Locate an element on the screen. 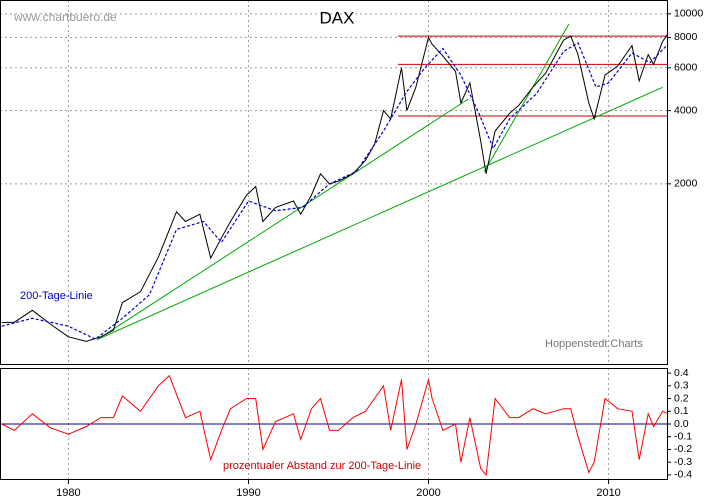  x-tick-label: 1990 is located at coordinates (248, 493).